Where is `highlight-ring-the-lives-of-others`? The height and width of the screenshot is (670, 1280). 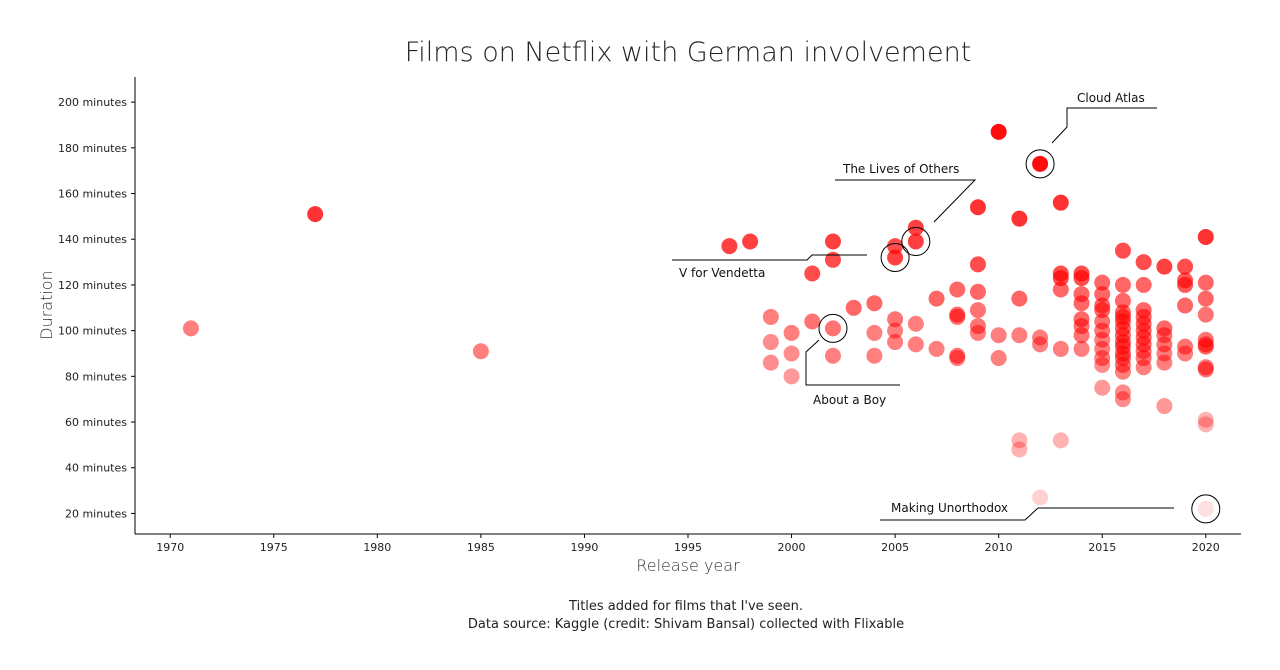
highlight-ring-the-lives-of-others is located at coordinates (916, 242).